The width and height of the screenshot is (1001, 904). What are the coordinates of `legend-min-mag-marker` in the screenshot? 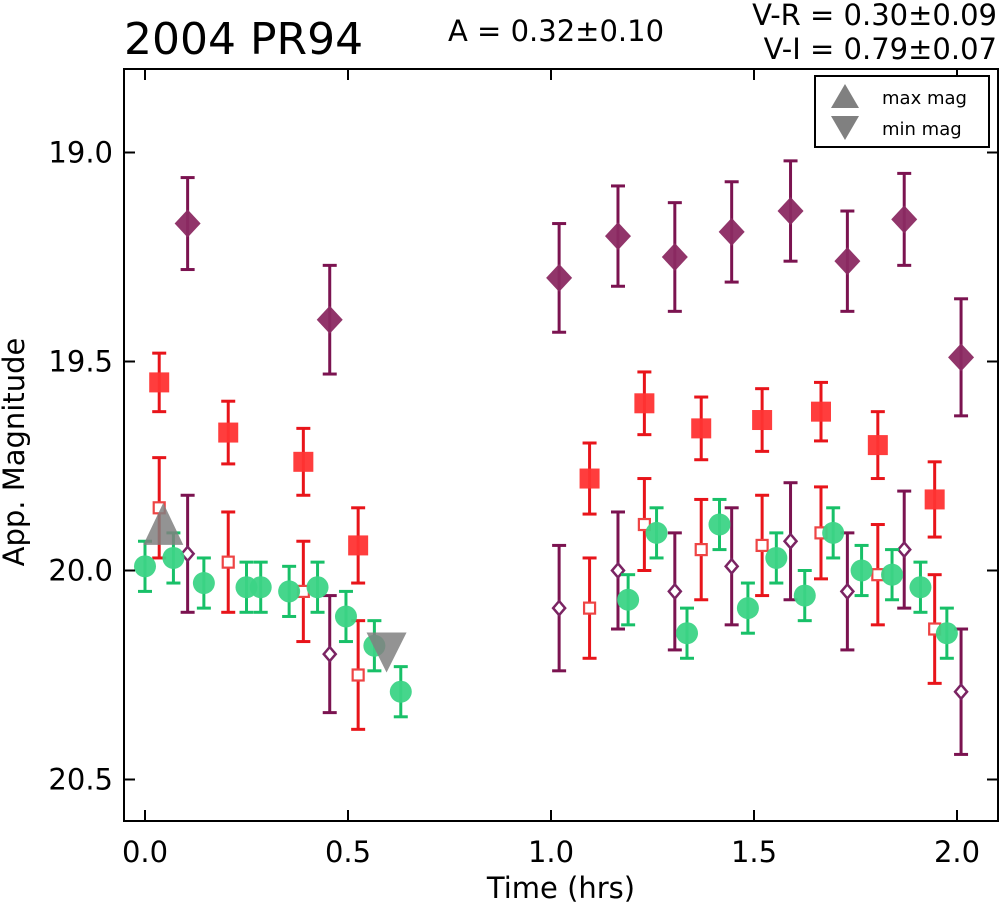 It's located at (845, 128).